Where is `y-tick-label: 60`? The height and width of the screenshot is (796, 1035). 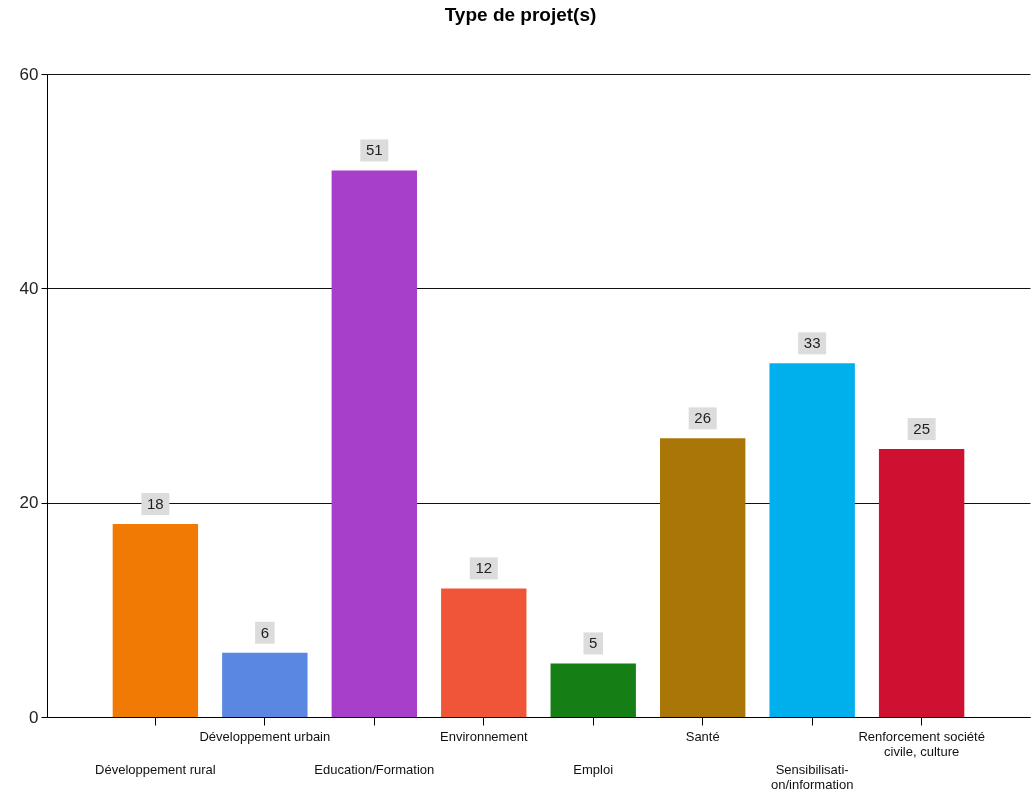
y-tick-label: 60 is located at coordinates (29, 74).